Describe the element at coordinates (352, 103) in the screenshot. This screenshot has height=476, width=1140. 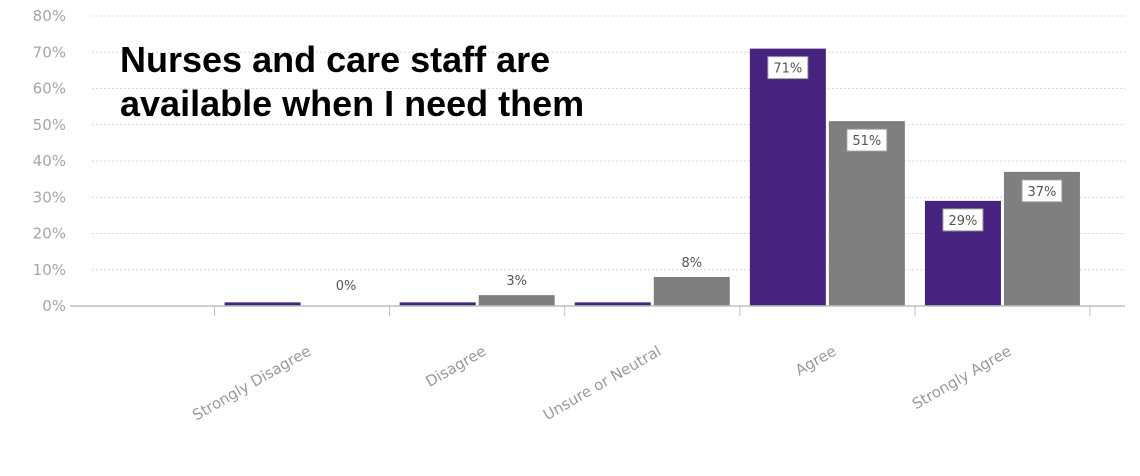
I see `chart-title-line-2: available when I need them` at that location.